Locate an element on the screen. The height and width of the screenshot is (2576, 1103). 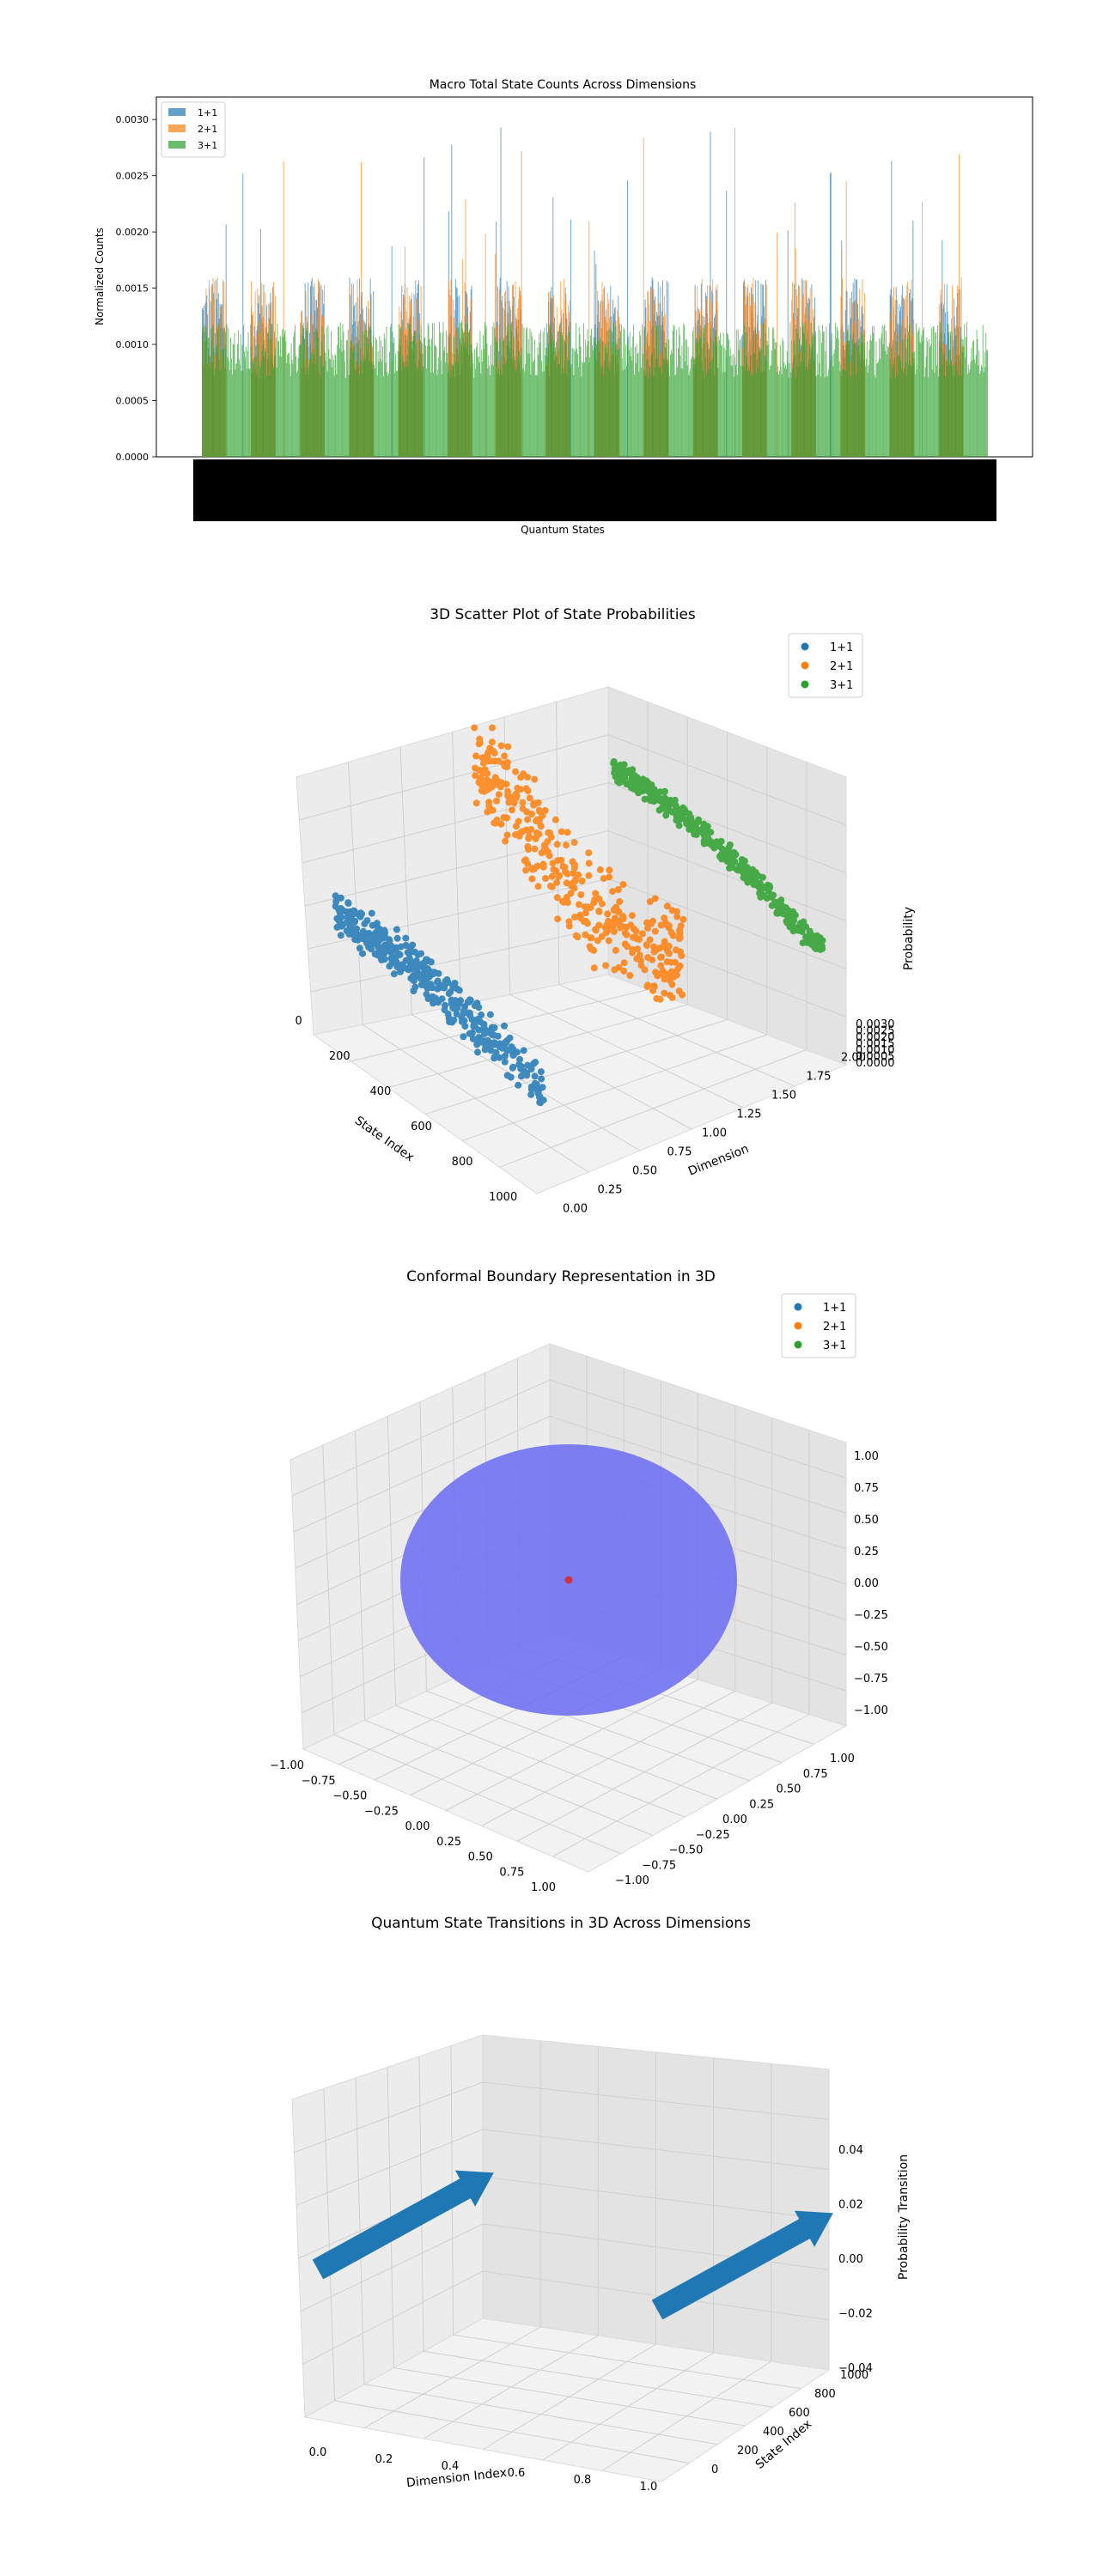
sphere-z-tick-label: −0.25 is located at coordinates (871, 1616).